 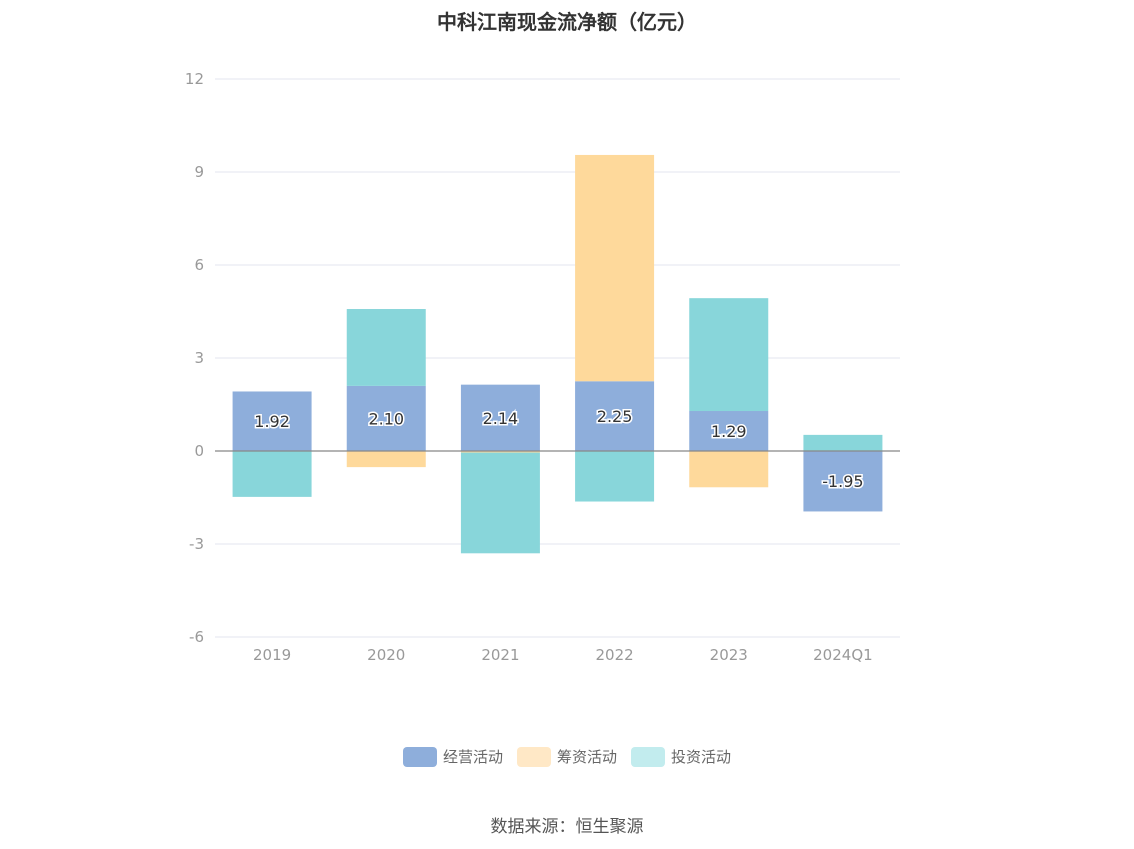 What do you see at coordinates (586, 757) in the screenshot?
I see `legend-label-financing: 筹资活动` at bounding box center [586, 757].